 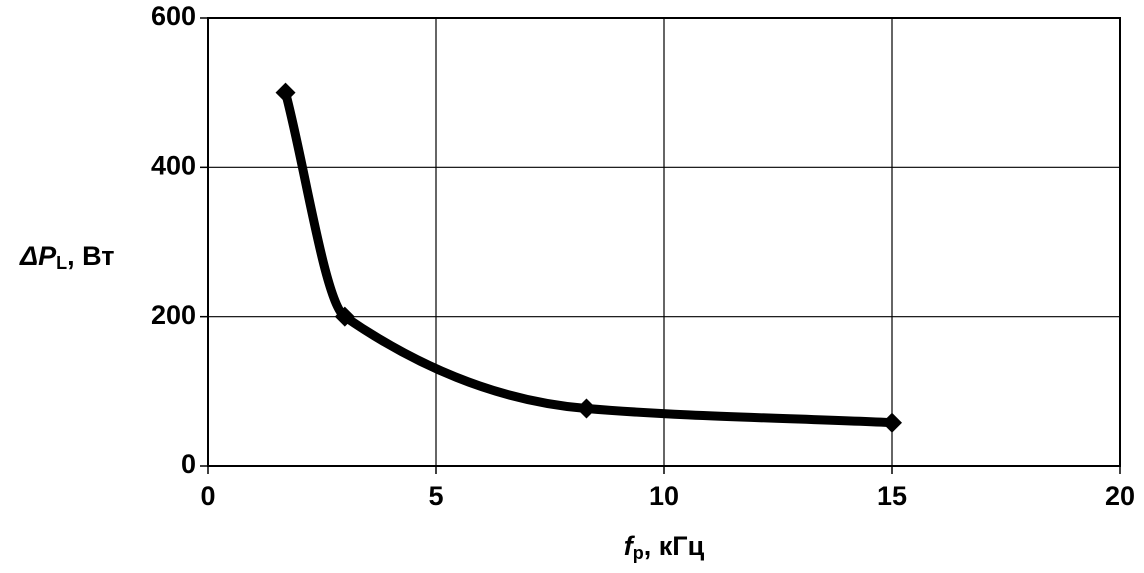 I want to click on y-label-unit: , Вт, so click(x=90, y=256).